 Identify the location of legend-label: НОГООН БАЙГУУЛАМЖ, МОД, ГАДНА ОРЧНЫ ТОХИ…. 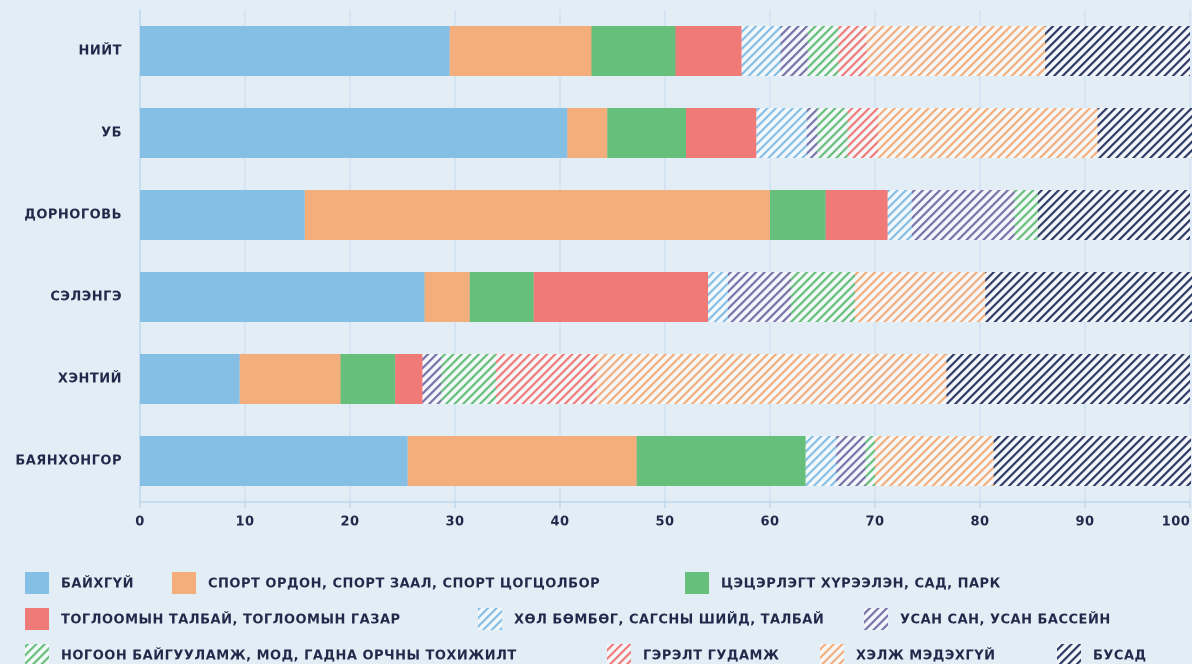
(289, 656).